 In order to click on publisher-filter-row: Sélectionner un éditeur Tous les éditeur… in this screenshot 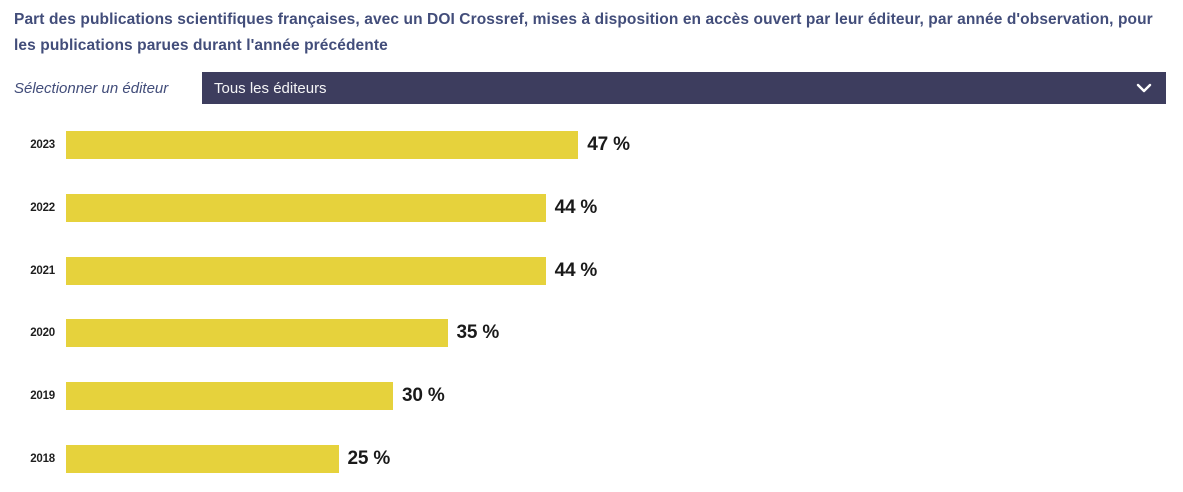, I will do `click(590, 88)`.